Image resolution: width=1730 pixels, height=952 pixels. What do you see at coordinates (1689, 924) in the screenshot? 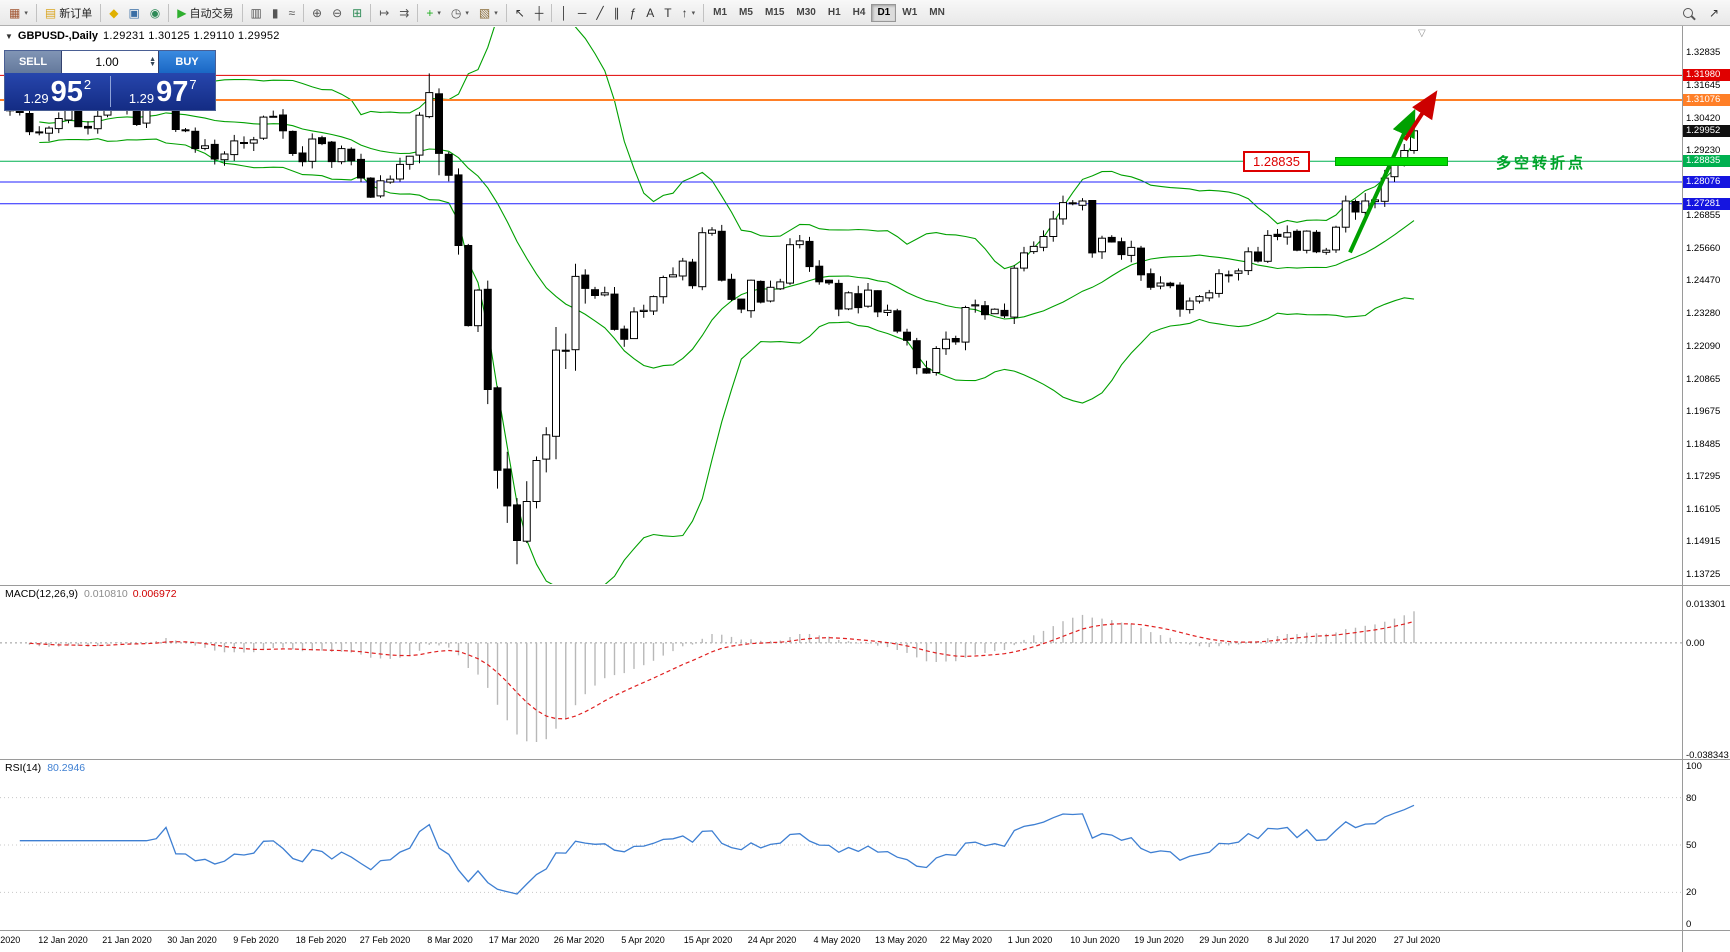
I see `rsi-tick: 0` at bounding box center [1689, 924].